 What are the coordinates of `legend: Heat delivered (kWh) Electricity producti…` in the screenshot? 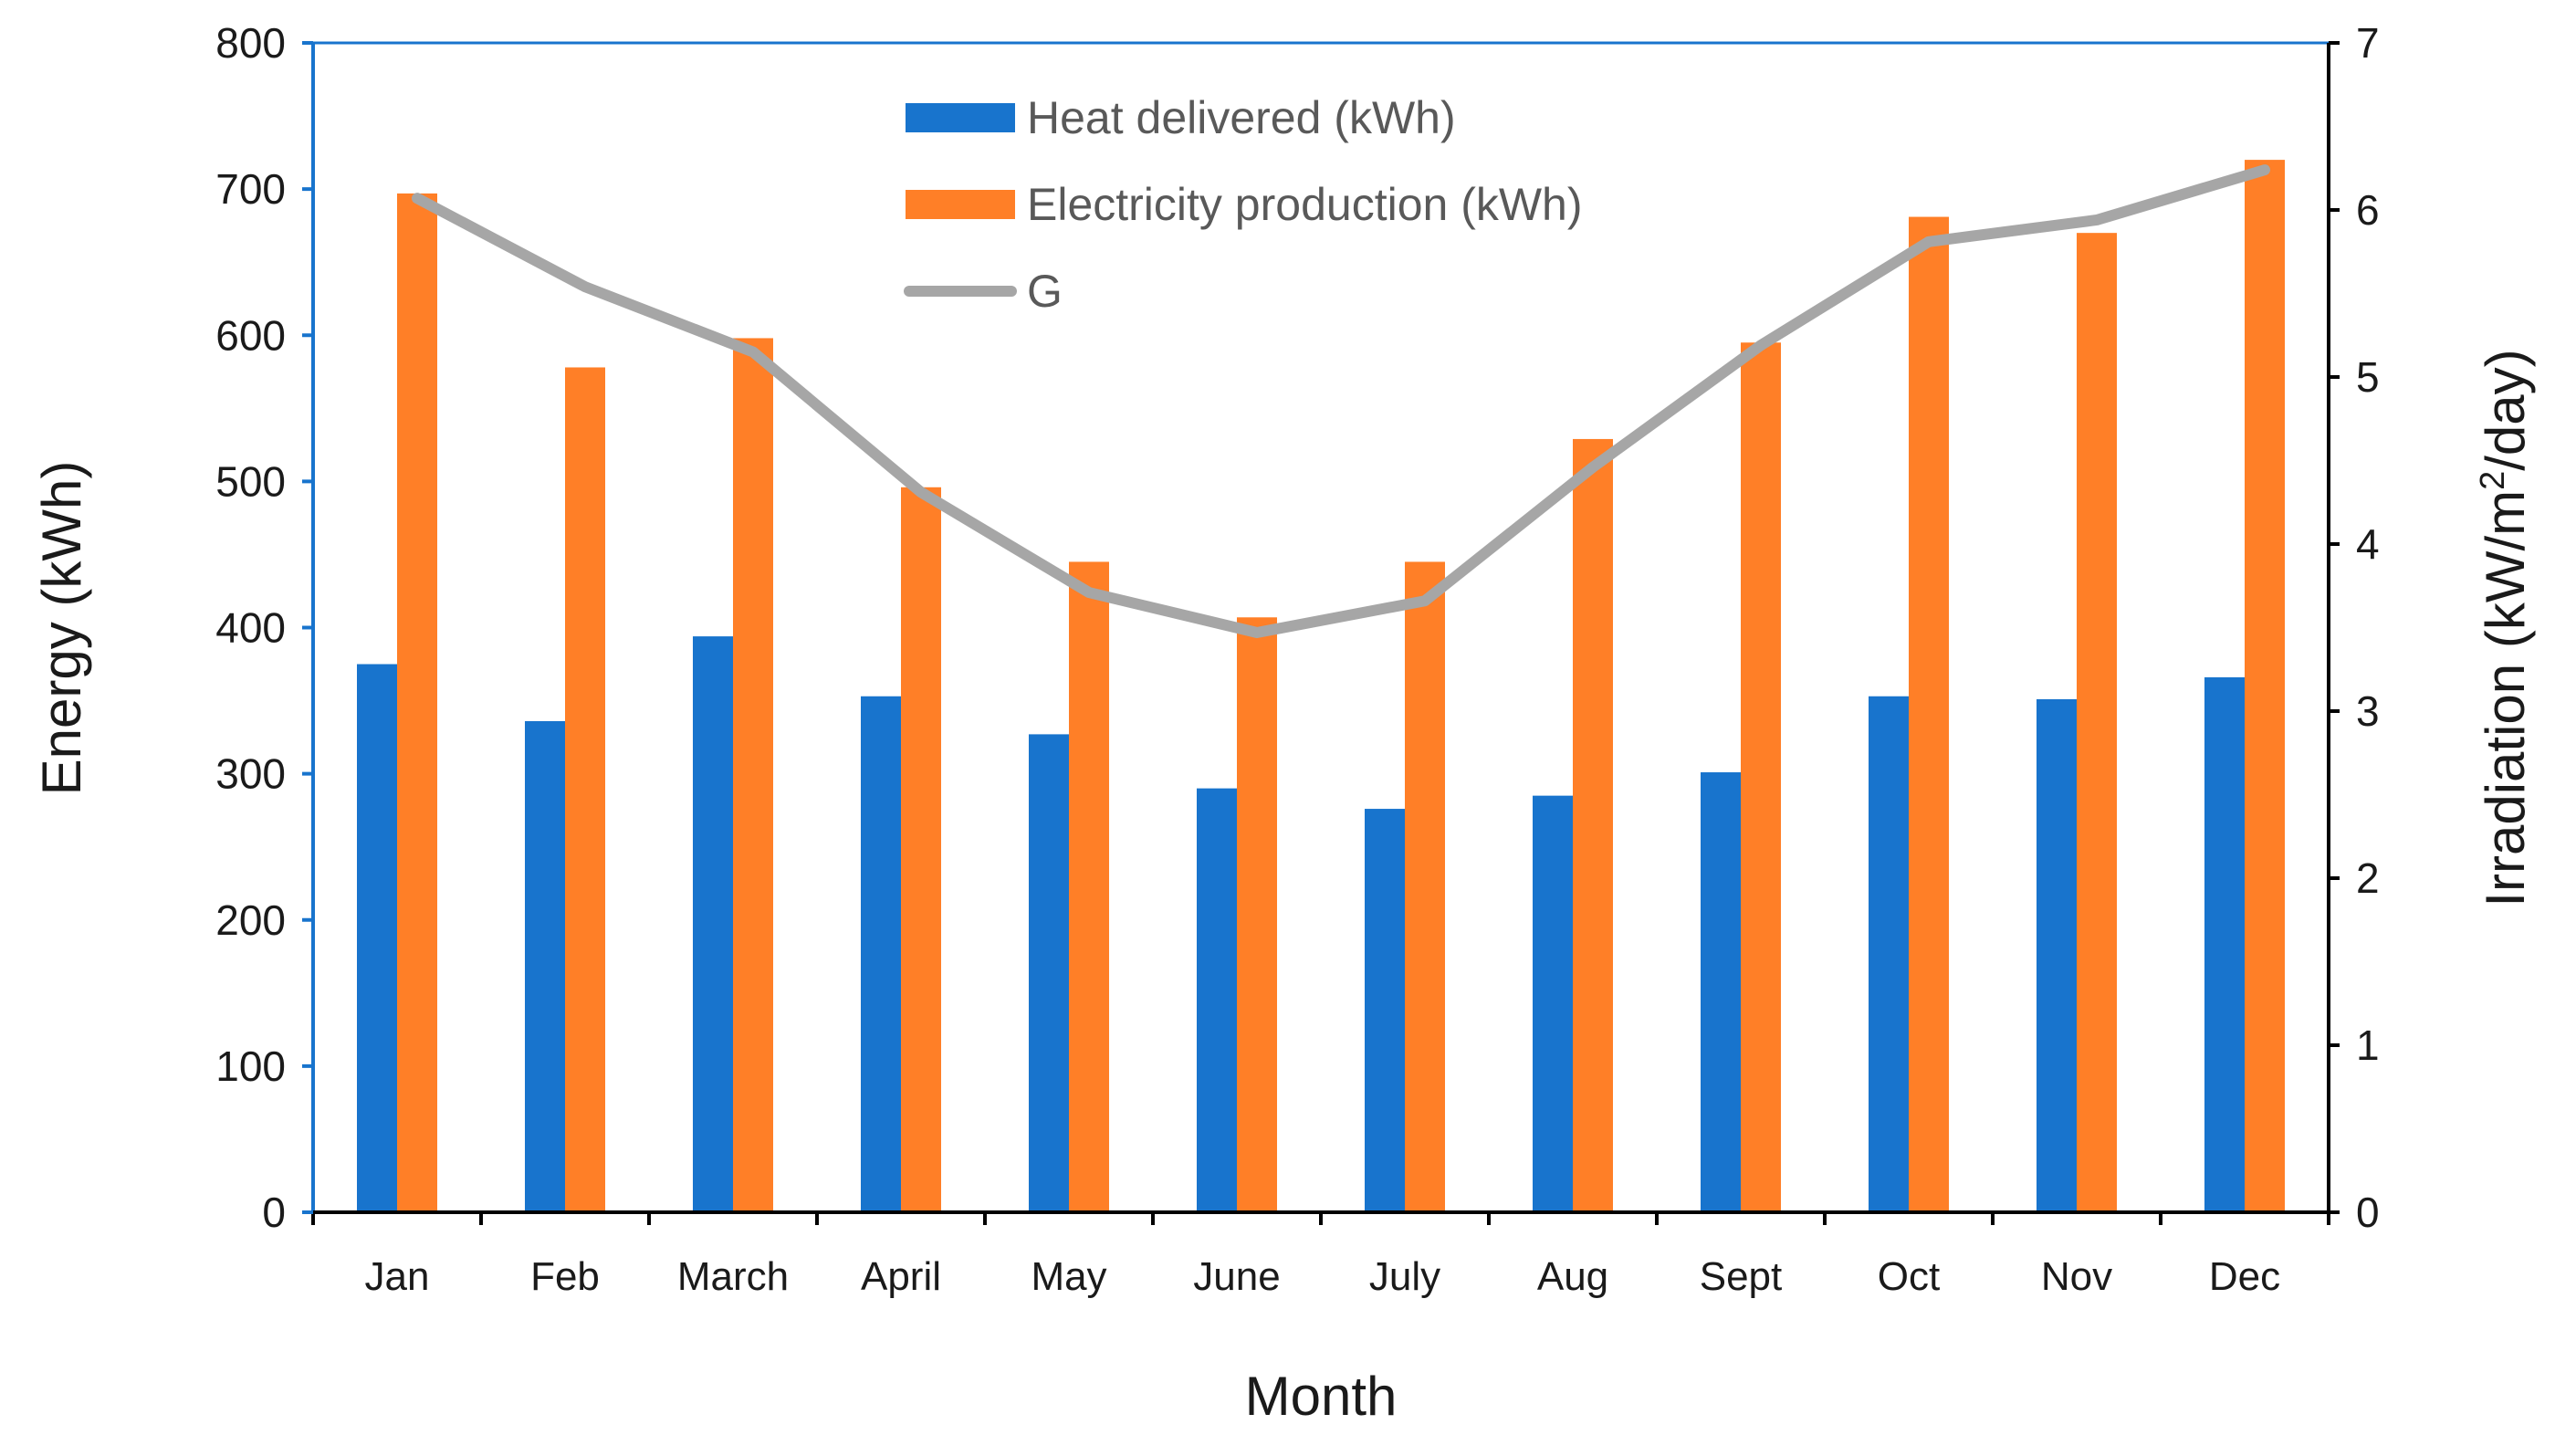 It's located at (1244, 205).